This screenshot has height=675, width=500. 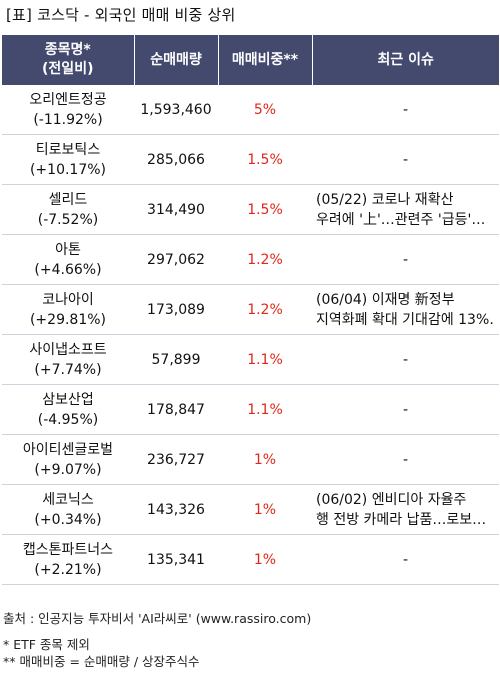 I want to click on stock-change: (-7.52%), so click(x=68, y=219).